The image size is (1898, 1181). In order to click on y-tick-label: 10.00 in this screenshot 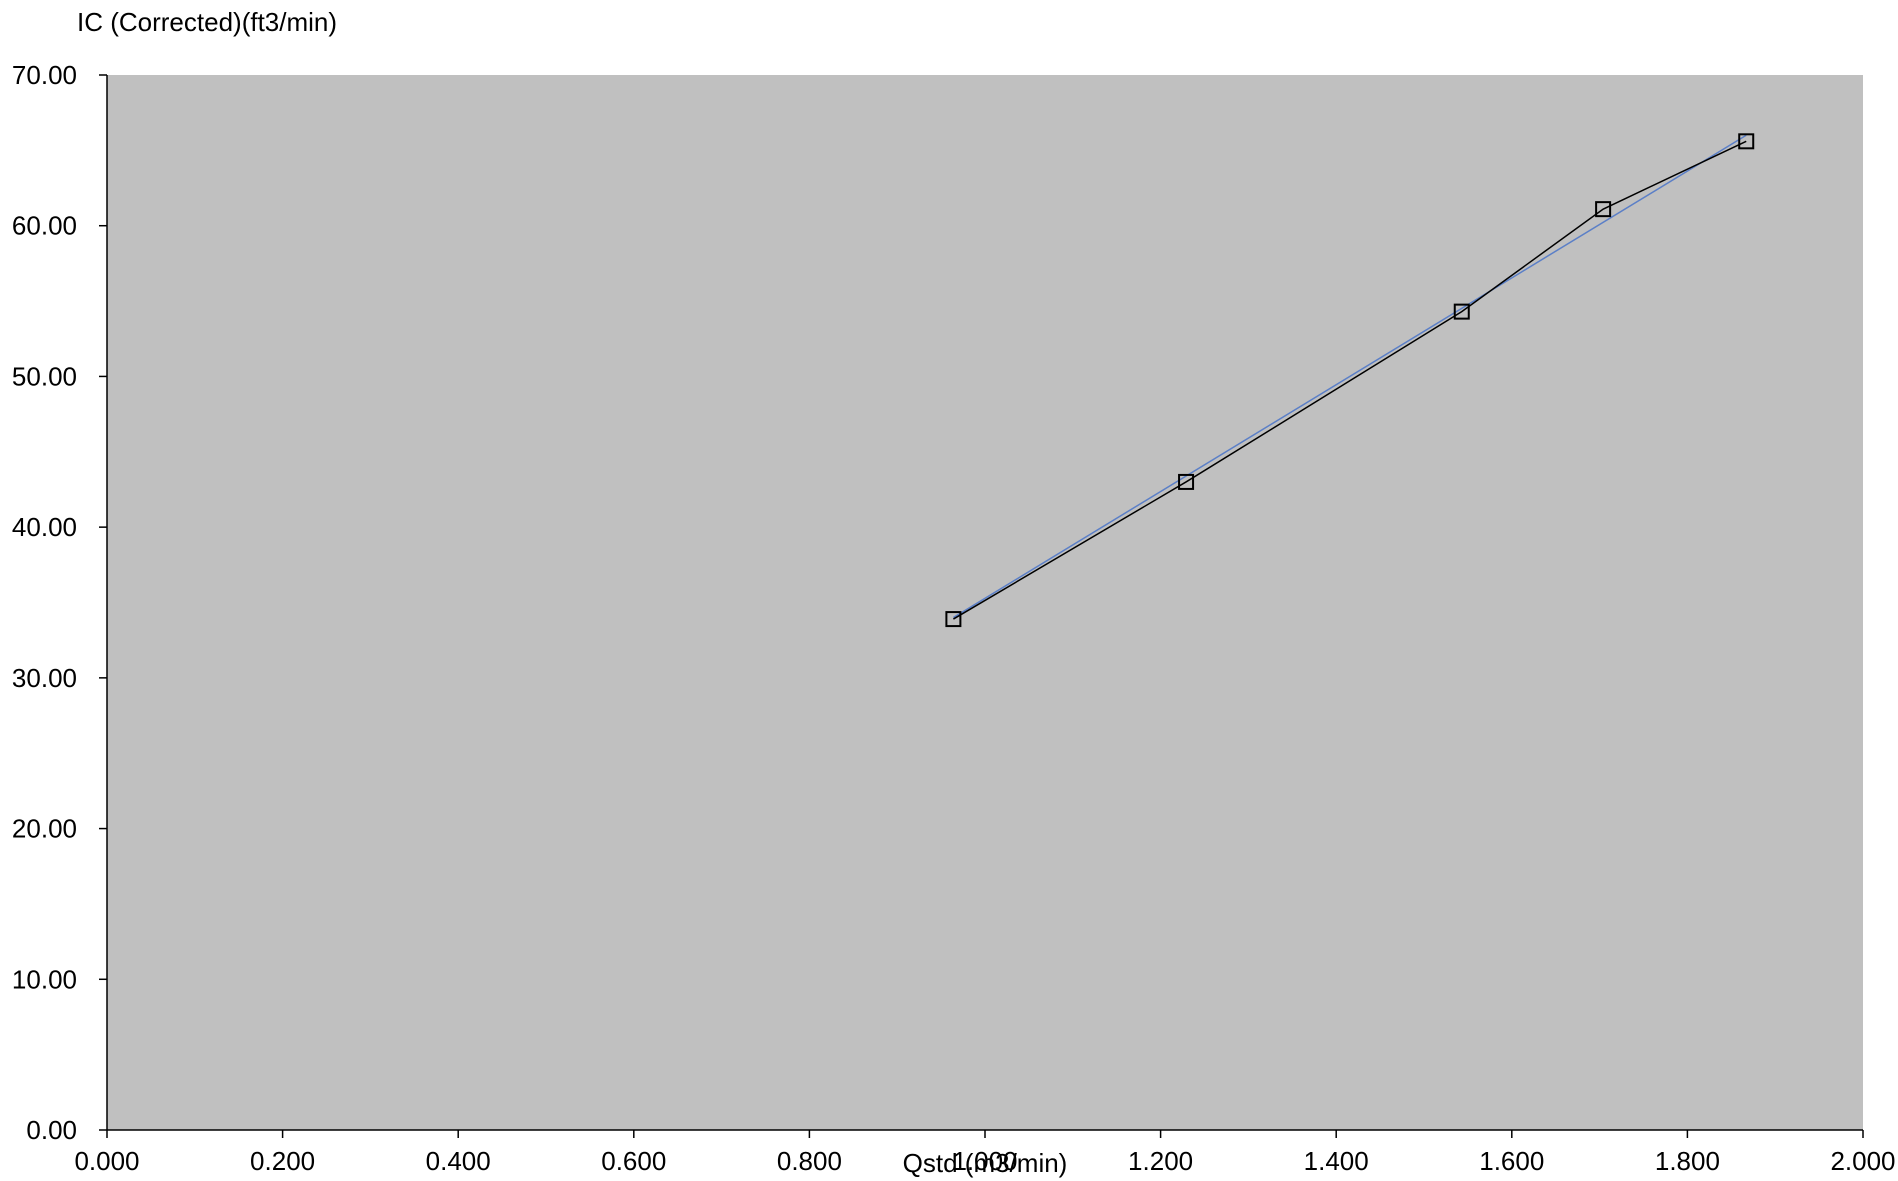, I will do `click(44, 979)`.